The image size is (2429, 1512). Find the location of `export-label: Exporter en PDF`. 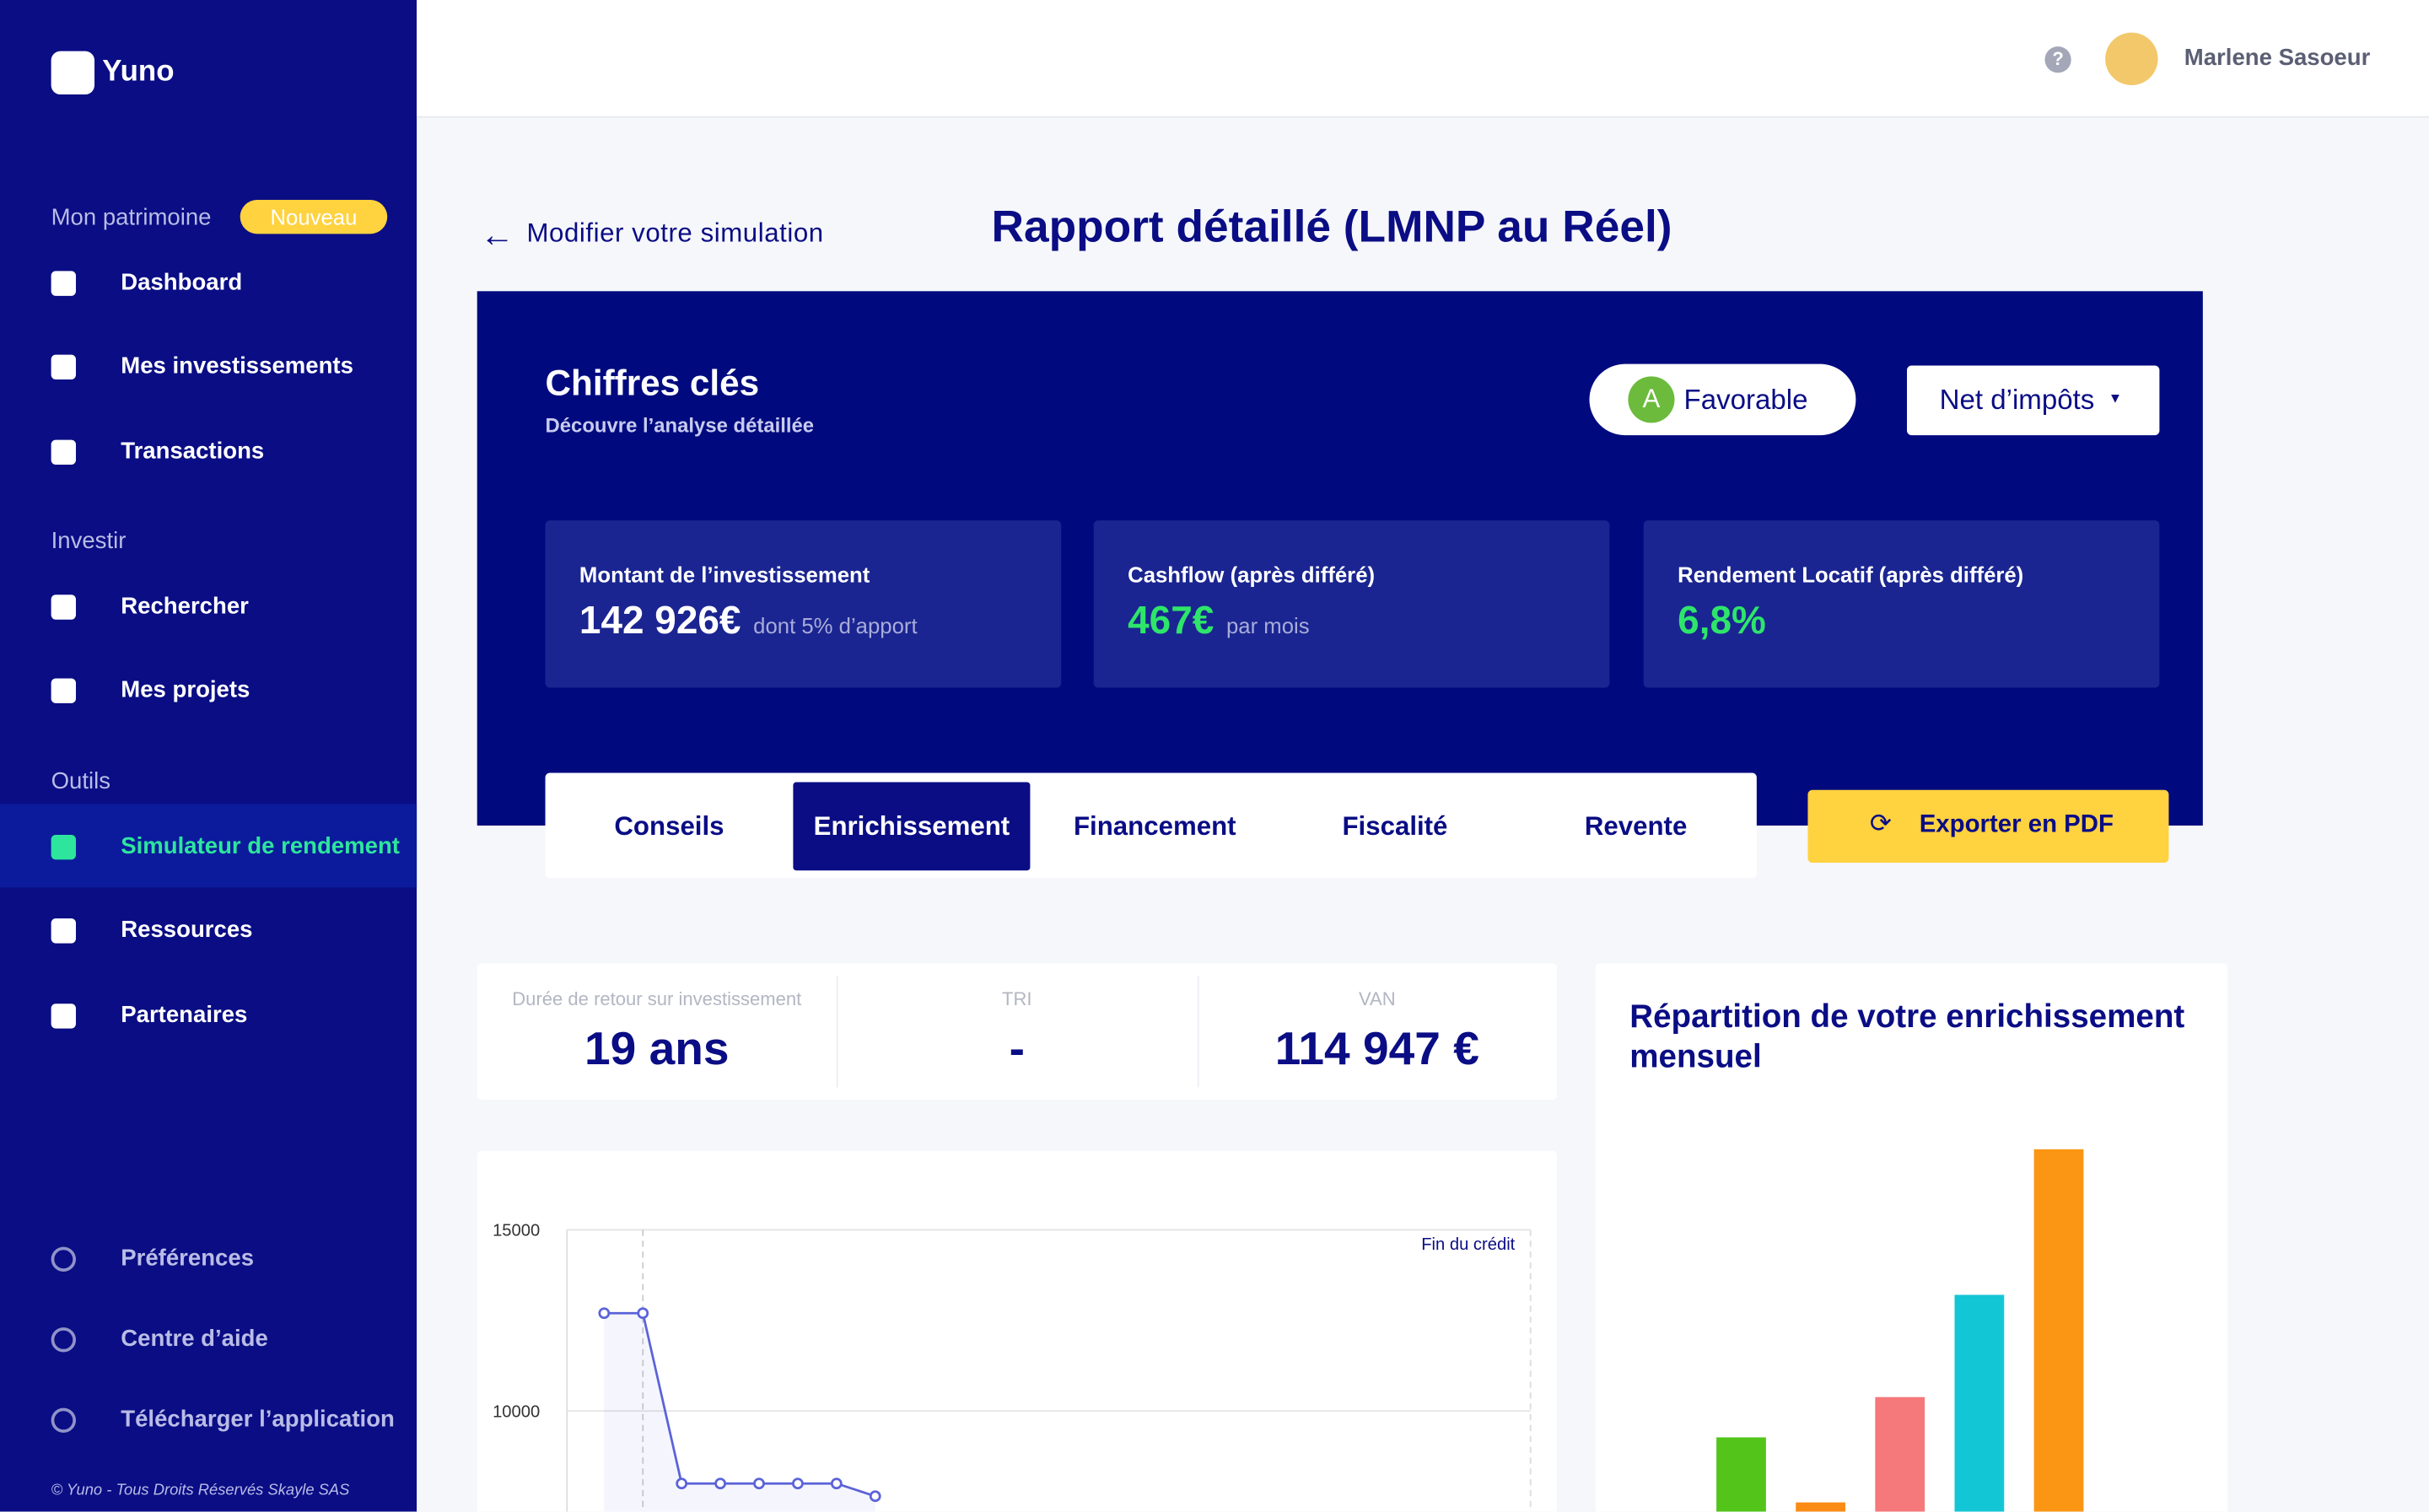

export-label: Exporter en PDF is located at coordinates (2016, 825).